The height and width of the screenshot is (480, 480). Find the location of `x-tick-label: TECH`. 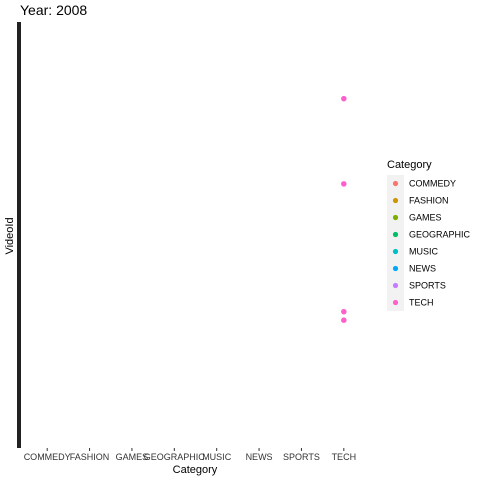

x-tick-label: TECH is located at coordinates (344, 457).